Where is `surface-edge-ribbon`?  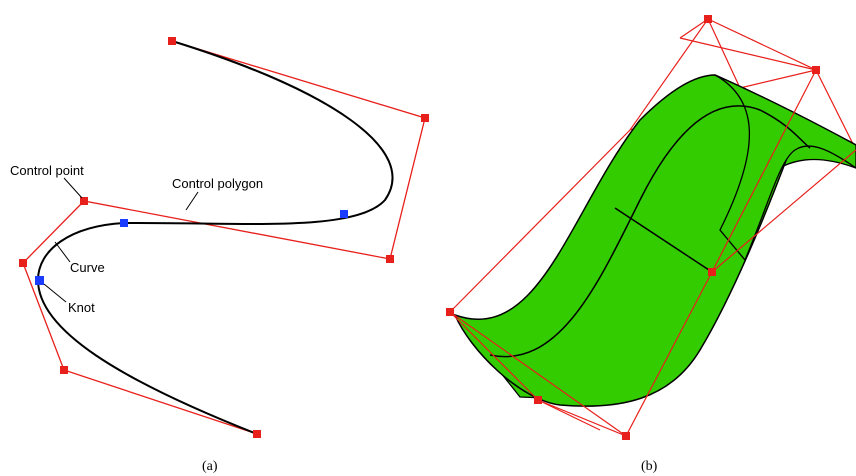
surface-edge-ribbon is located at coordinates (785, 168).